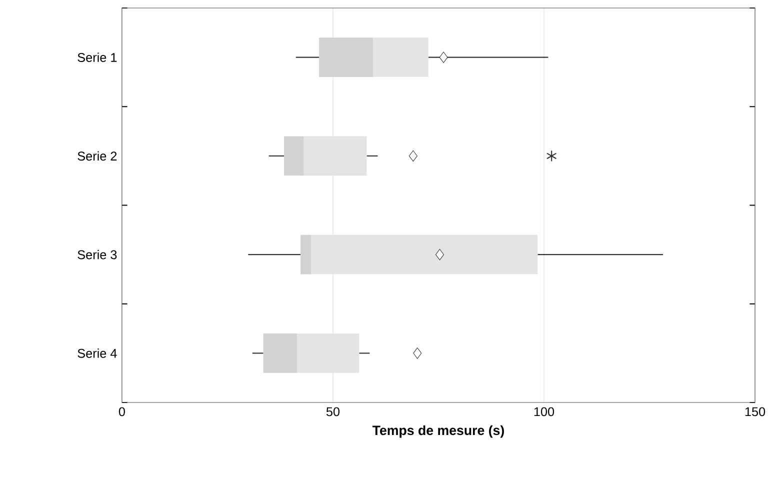 This screenshot has width=781, height=504. Describe the element at coordinates (97, 255) in the screenshot. I see `y-tick-label: Serie 3` at that location.